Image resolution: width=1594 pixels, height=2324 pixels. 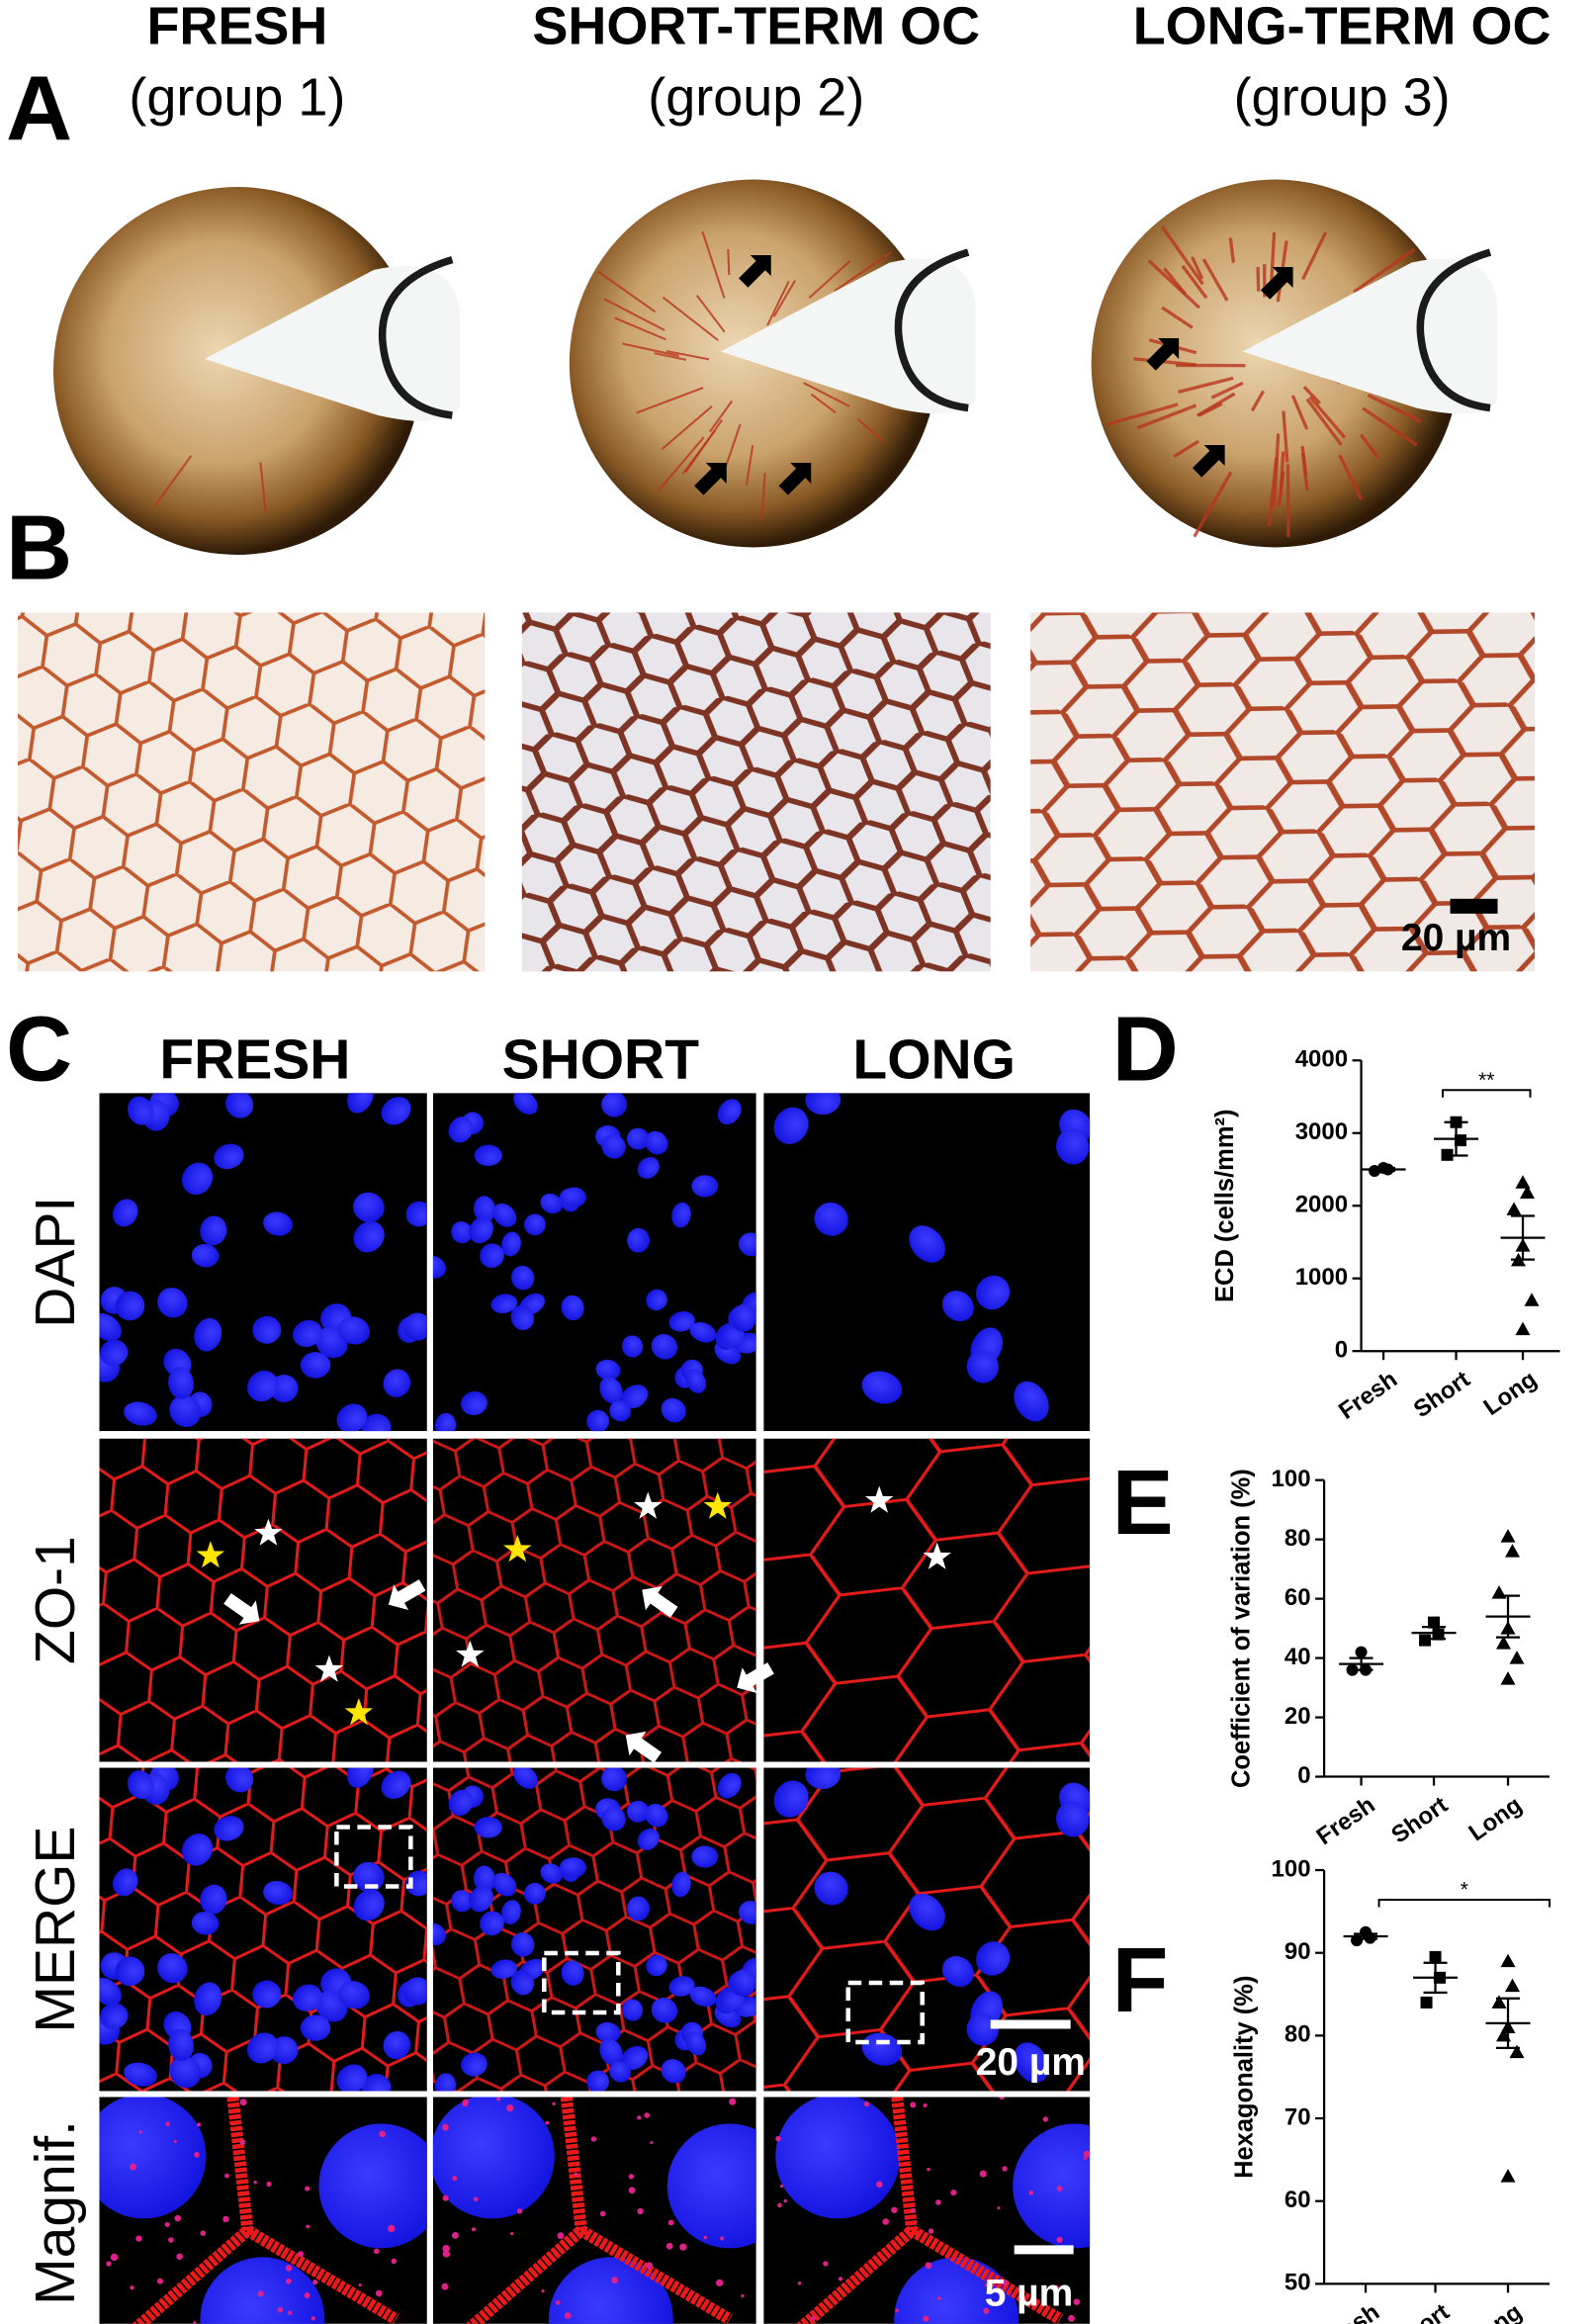 What do you see at coordinates (1297, 1951) in the screenshot?
I see `y-tick-label: 90` at bounding box center [1297, 1951].